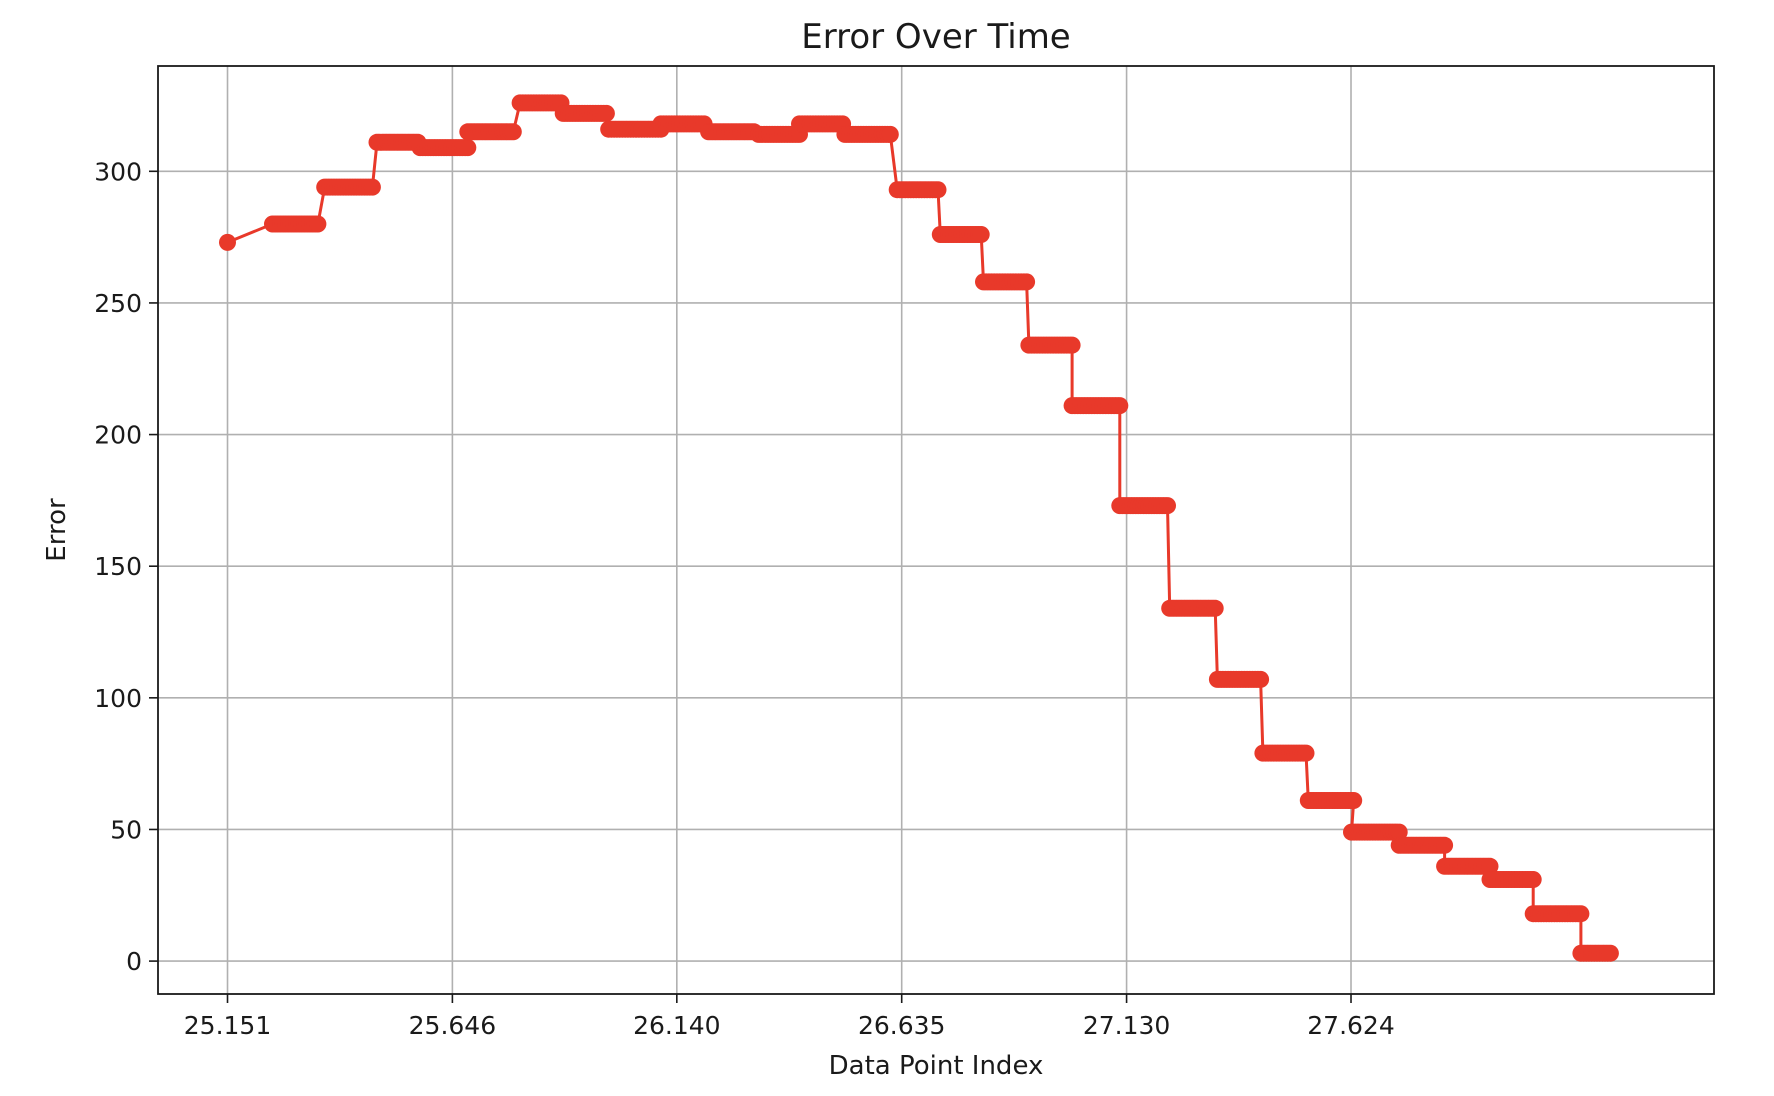 The image size is (1774, 1096). Describe the element at coordinates (227, 1025) in the screenshot. I see `x-tick-label: 25.151` at that location.